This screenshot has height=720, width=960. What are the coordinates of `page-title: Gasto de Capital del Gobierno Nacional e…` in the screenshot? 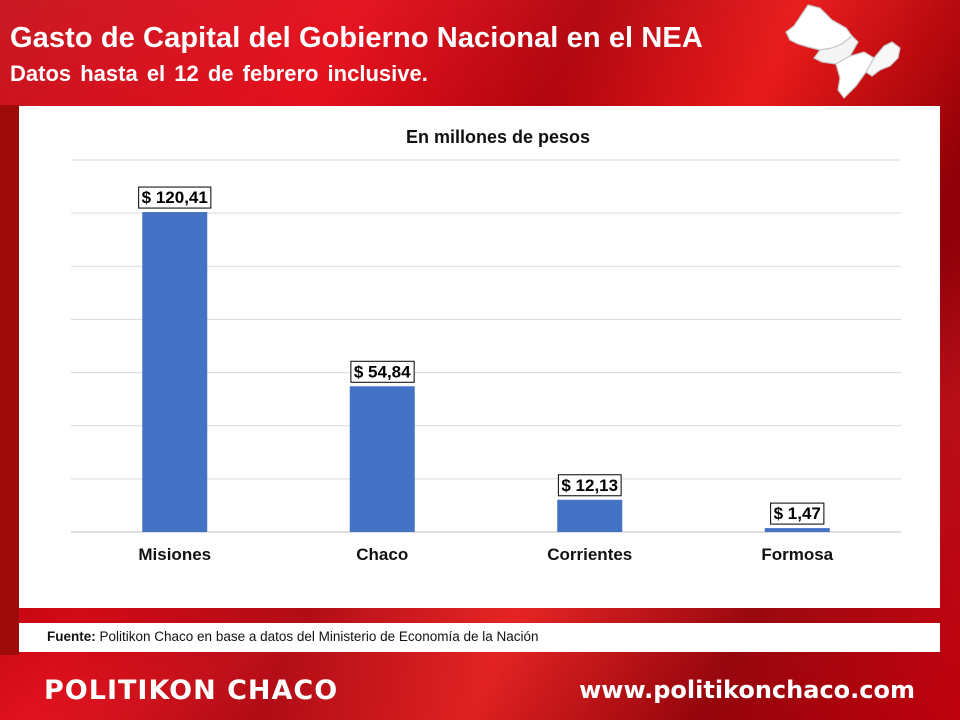 It's located at (356, 38).